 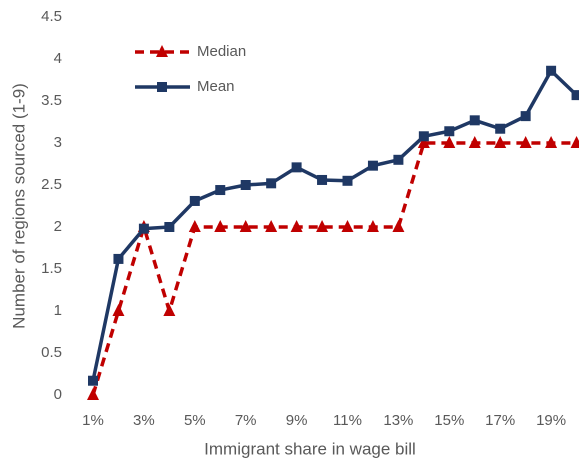 What do you see at coordinates (58, 394) in the screenshot?
I see `y-tick-label: 0` at bounding box center [58, 394].